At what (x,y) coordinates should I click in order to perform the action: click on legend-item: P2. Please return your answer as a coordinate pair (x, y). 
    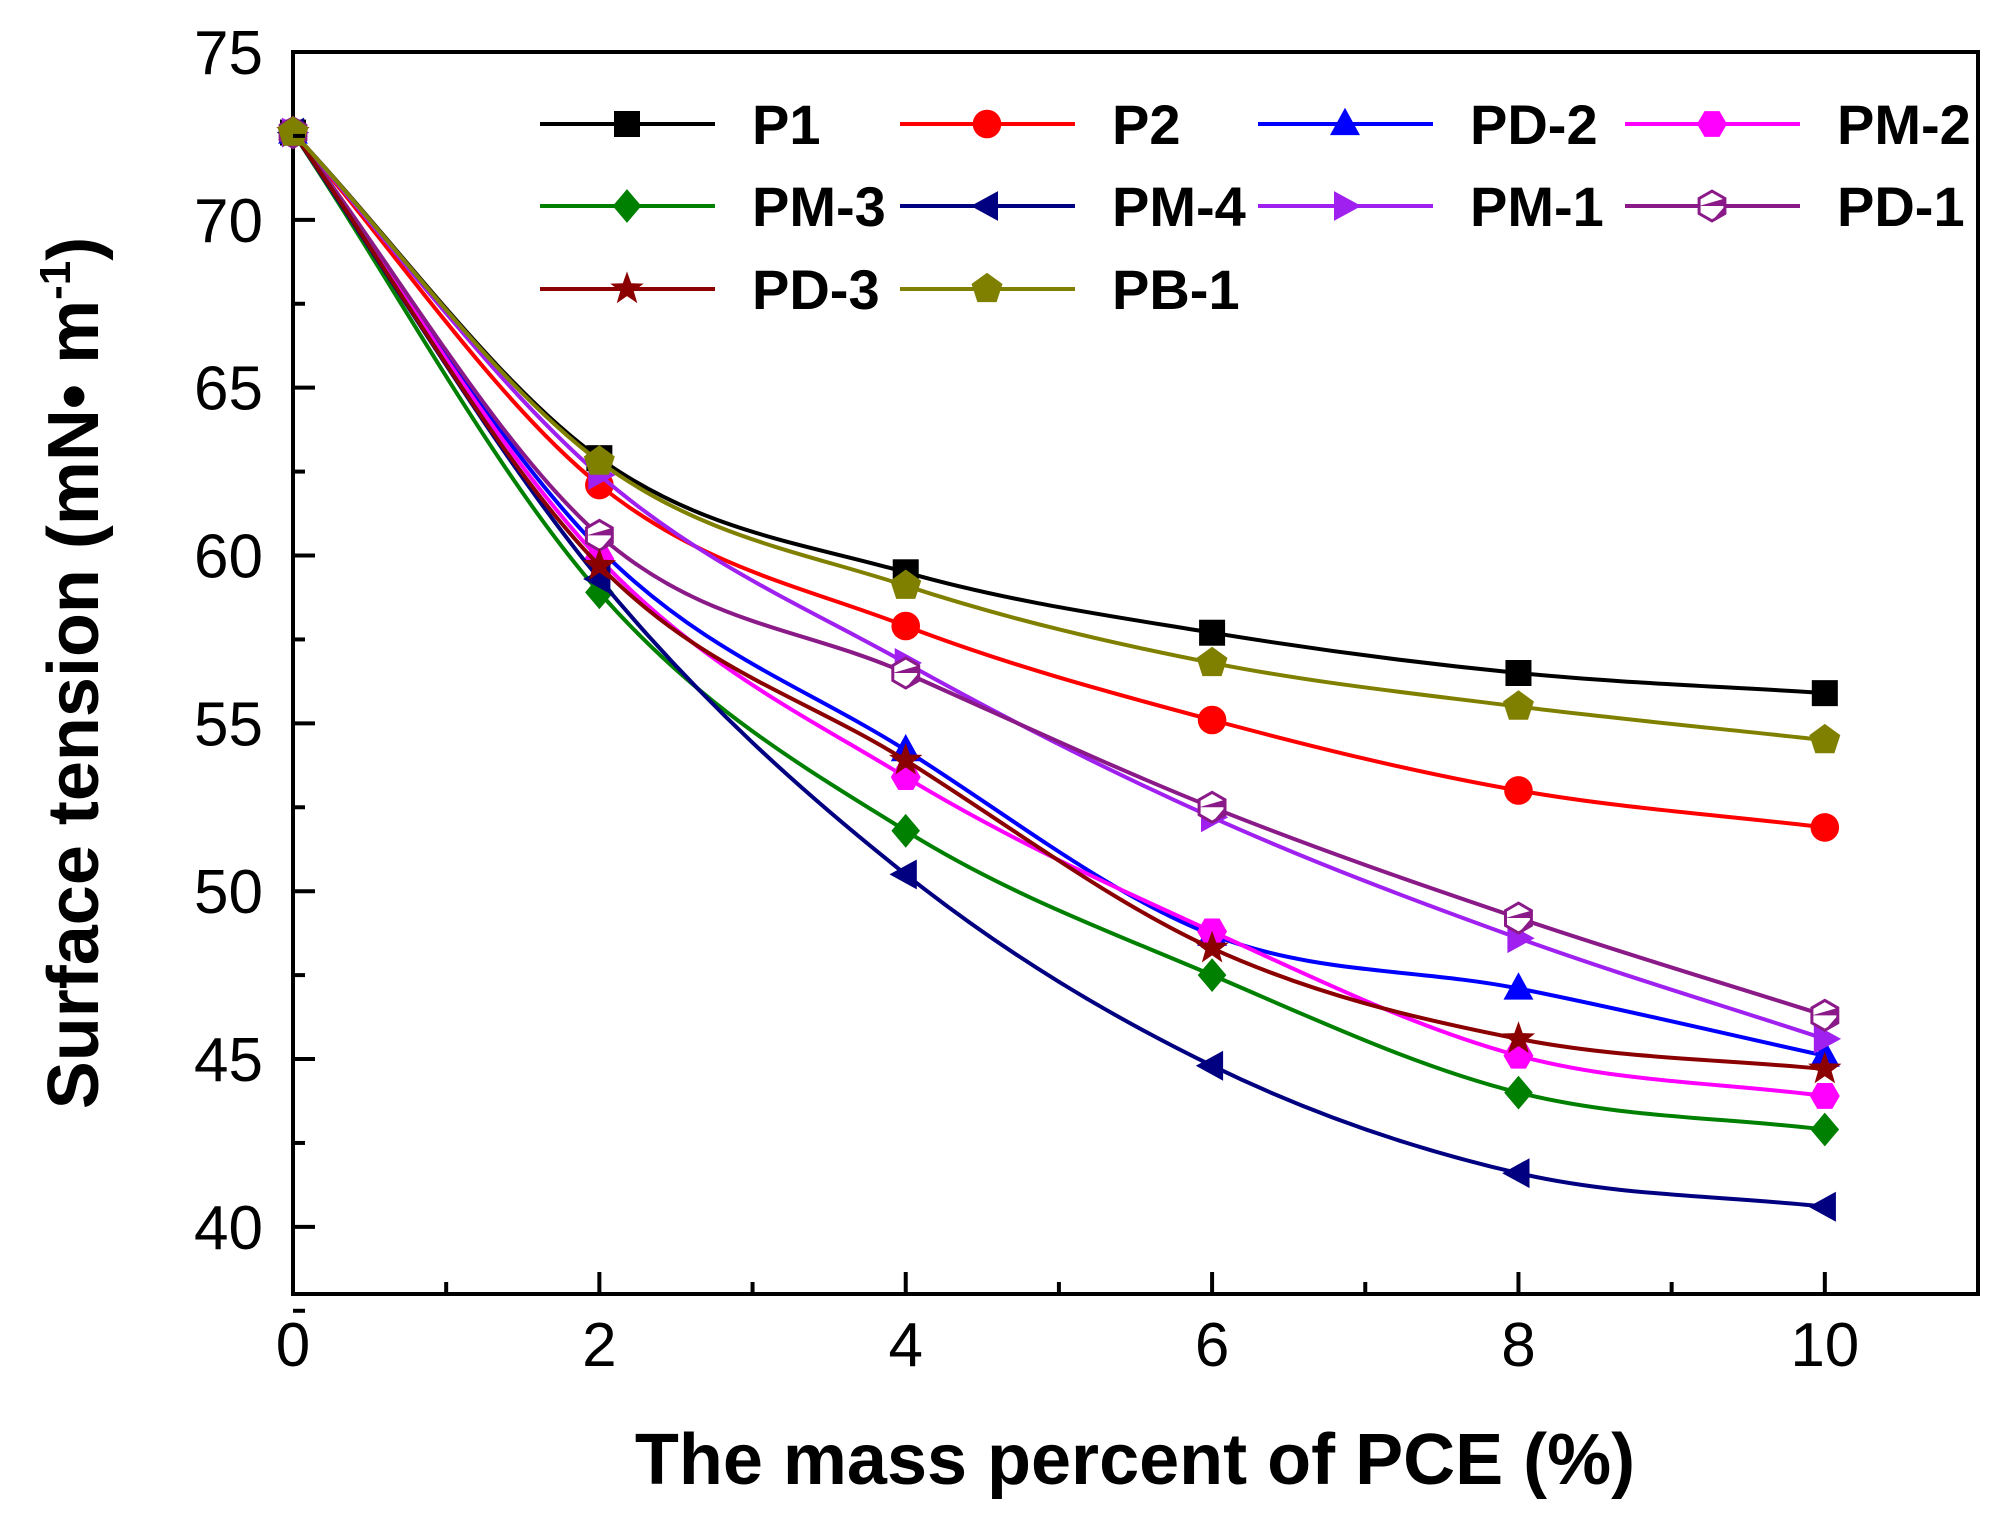
    Looking at the image, I should click on (1040, 124).